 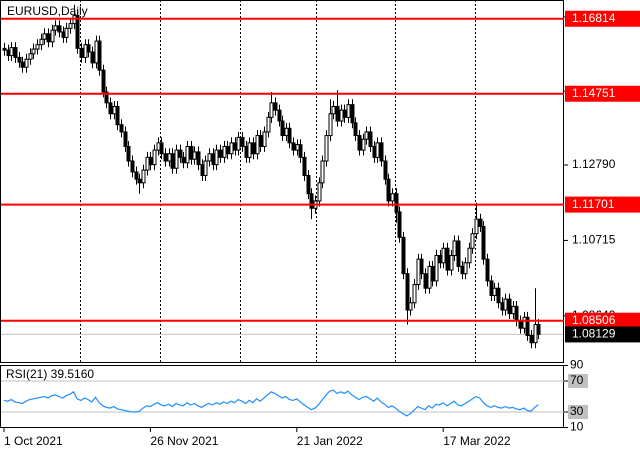 I want to click on rsi-y-tick-label: 30, so click(x=577, y=411).